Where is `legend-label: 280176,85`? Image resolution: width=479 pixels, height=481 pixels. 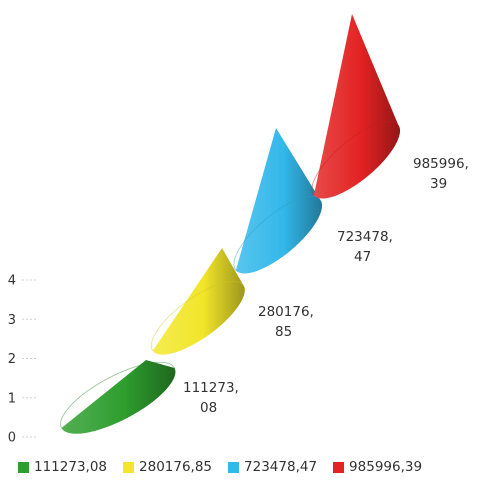
legend-label: 280176,85 is located at coordinates (176, 467).